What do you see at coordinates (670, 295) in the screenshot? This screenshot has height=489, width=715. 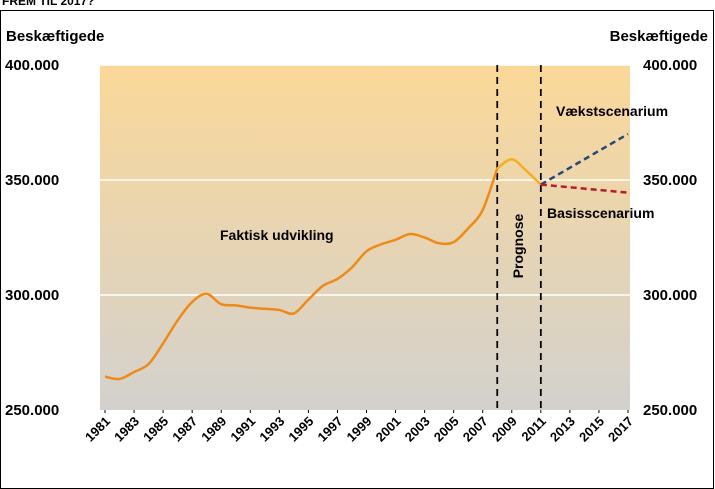 I see `y2-tick-label: 300.000` at bounding box center [670, 295].